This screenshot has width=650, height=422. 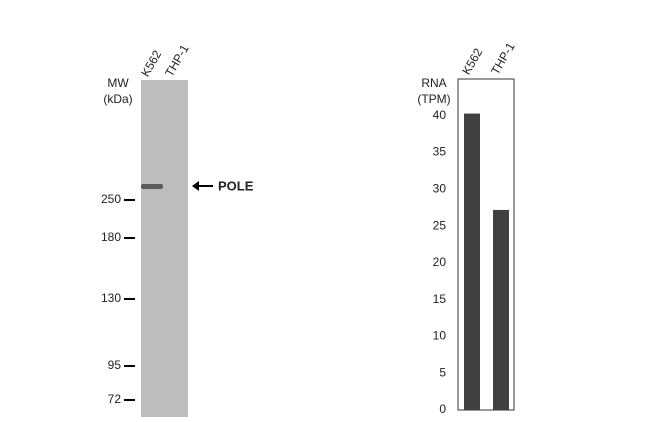 I want to click on lane-label: THP-1, so click(x=177, y=60).